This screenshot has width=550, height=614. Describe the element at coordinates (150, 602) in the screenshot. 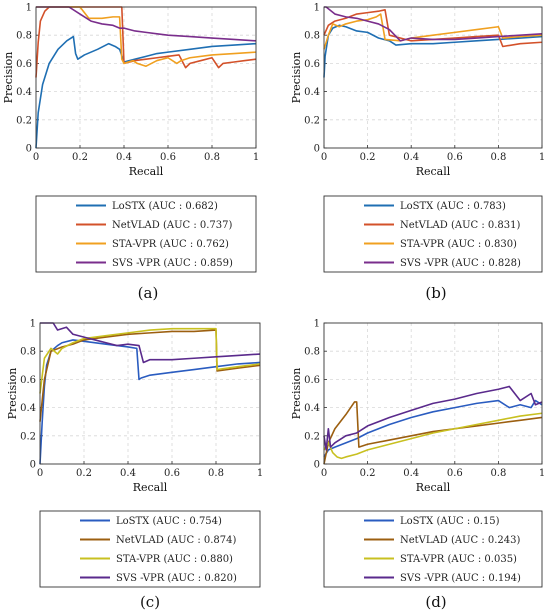

I see `panel-caption: (c)` at that location.